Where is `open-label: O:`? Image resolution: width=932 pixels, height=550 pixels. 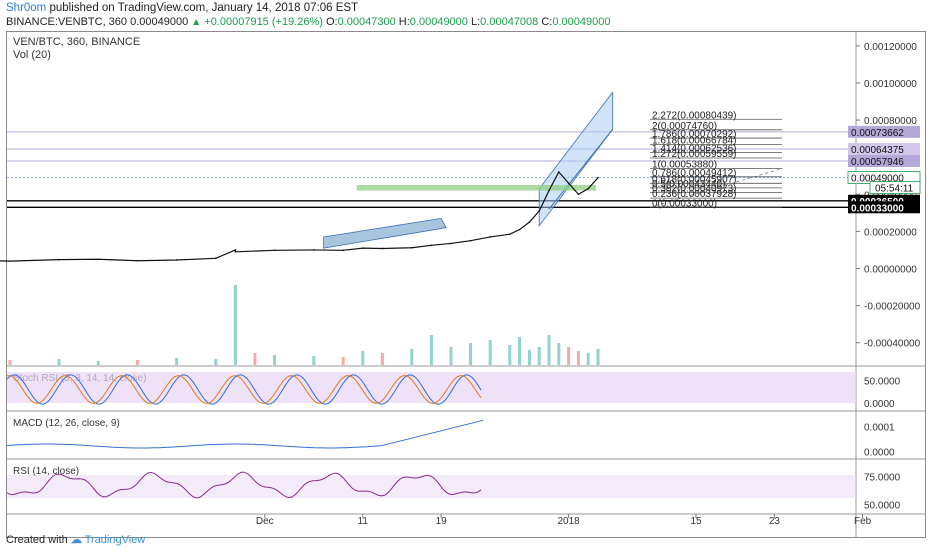
open-label: O: is located at coordinates (331, 22).